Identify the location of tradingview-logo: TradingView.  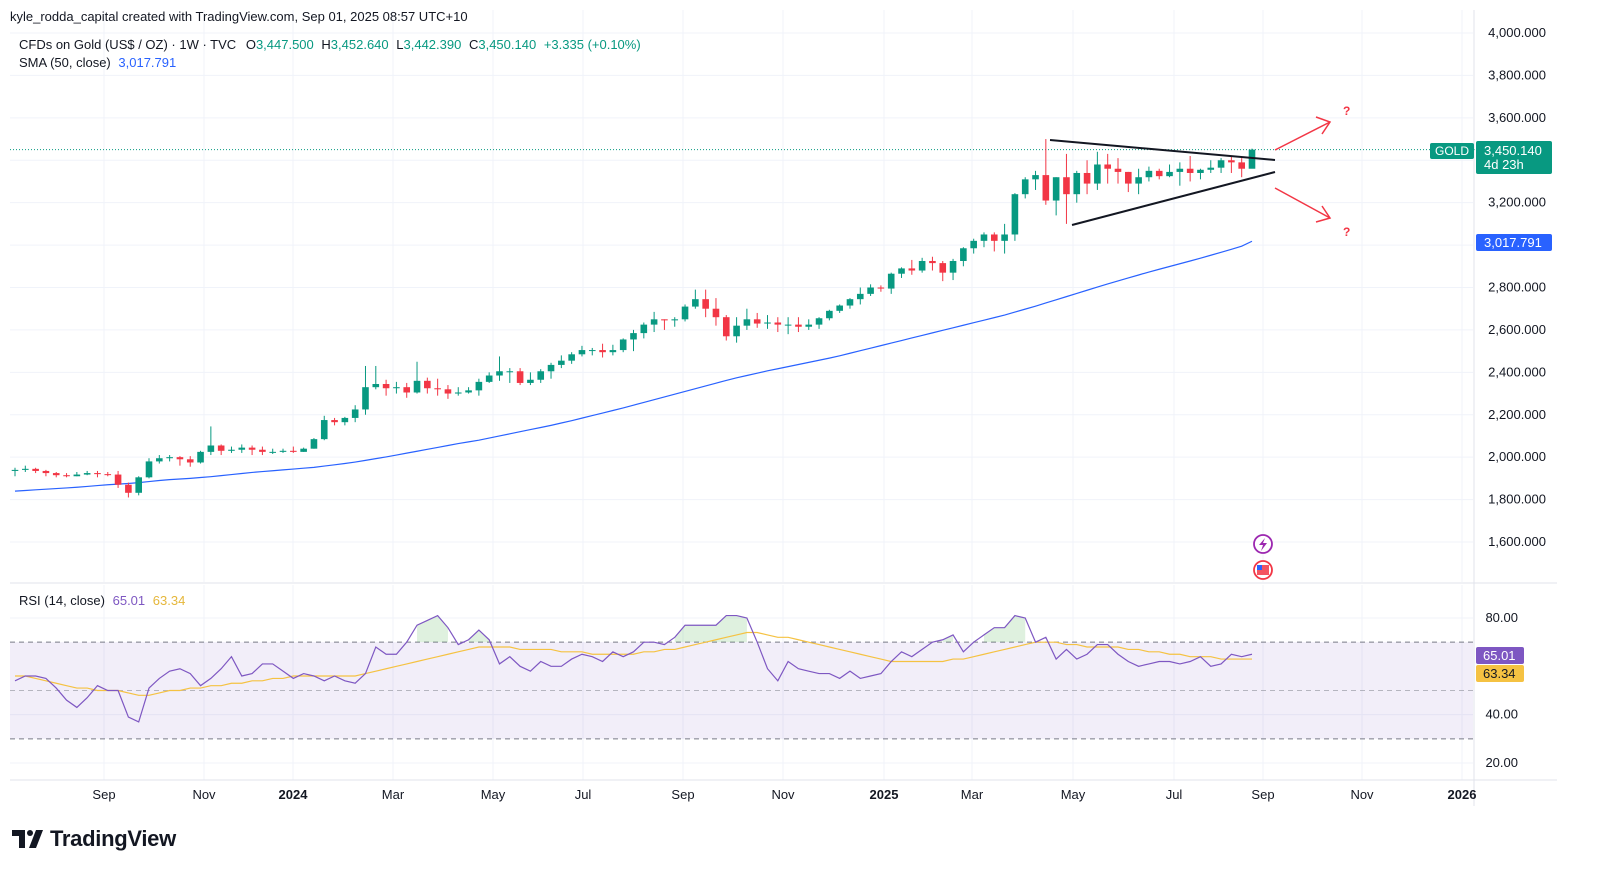
(94, 839).